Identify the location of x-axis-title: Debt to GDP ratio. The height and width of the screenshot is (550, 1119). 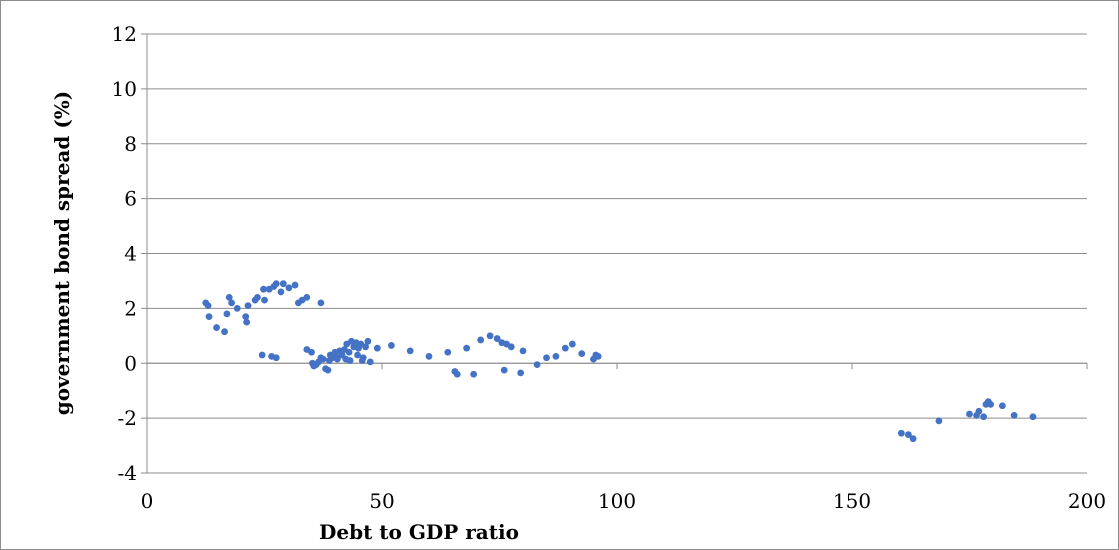
(419, 532).